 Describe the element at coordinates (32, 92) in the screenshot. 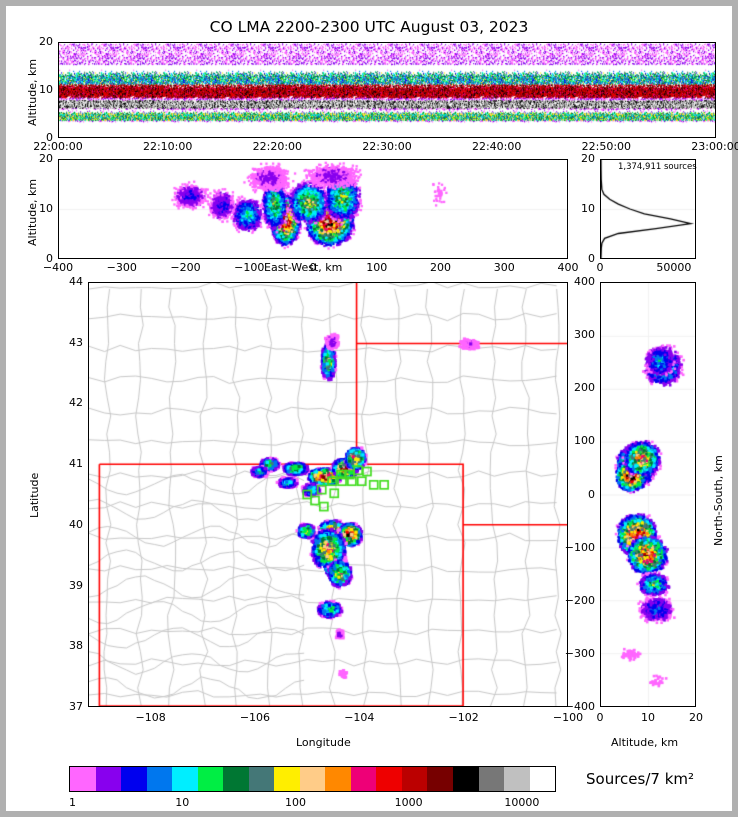

I see `time-height-ylabel: Altitude, km` at that location.